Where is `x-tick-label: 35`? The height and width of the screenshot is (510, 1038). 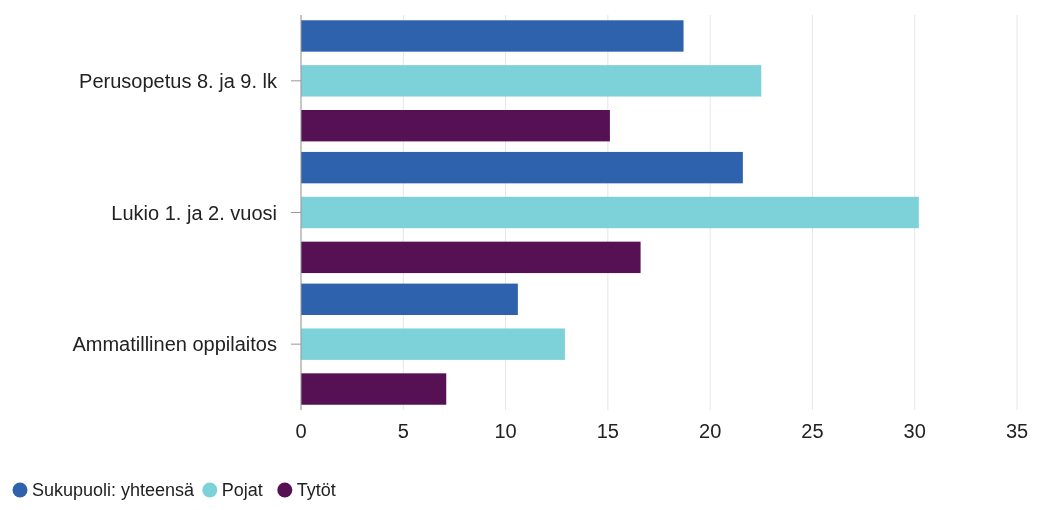
x-tick-label: 35 is located at coordinates (1017, 431).